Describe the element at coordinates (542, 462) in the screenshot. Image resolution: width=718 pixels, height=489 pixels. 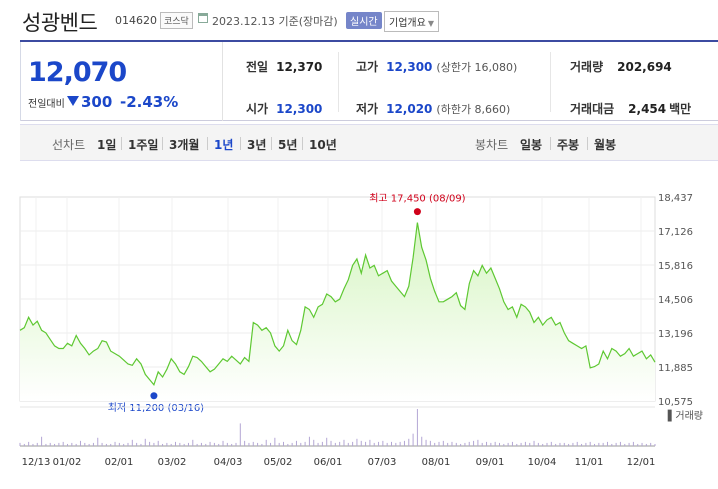
I see `x-tick-label: 10/04` at that location.